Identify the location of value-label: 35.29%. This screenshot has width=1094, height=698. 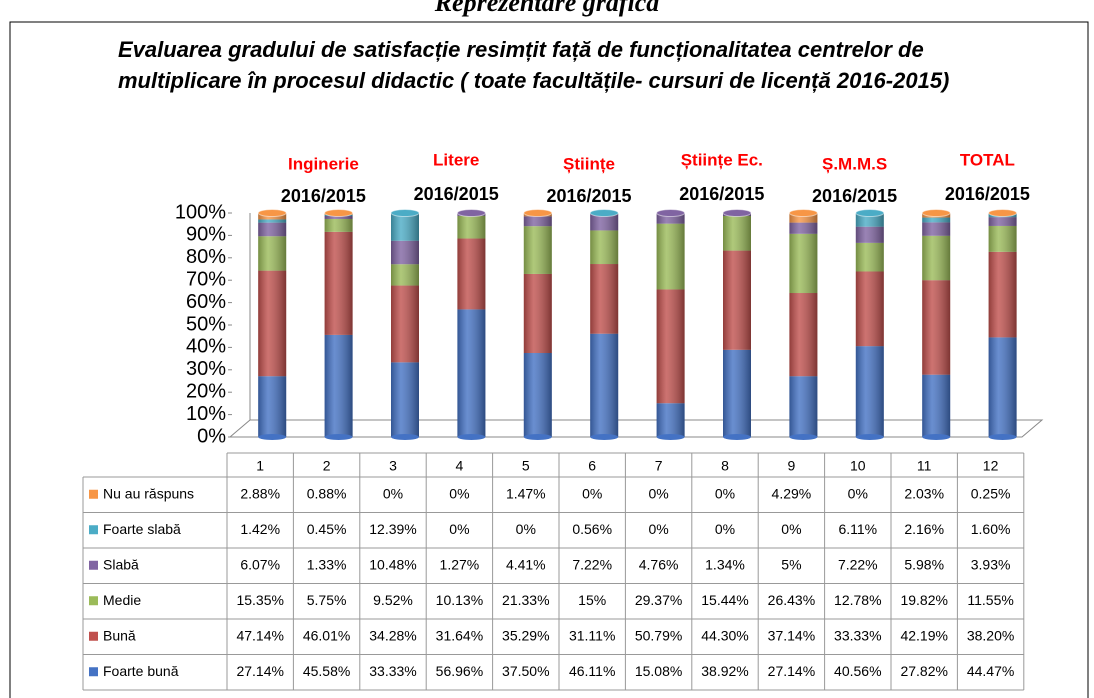
(525, 635).